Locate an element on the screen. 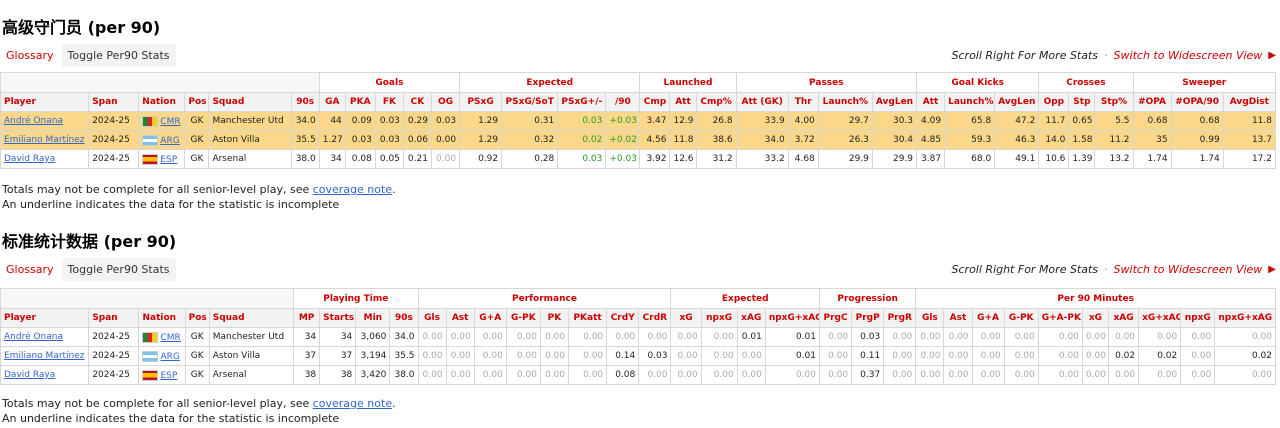  column-header: AvgDist is located at coordinates (1249, 102).